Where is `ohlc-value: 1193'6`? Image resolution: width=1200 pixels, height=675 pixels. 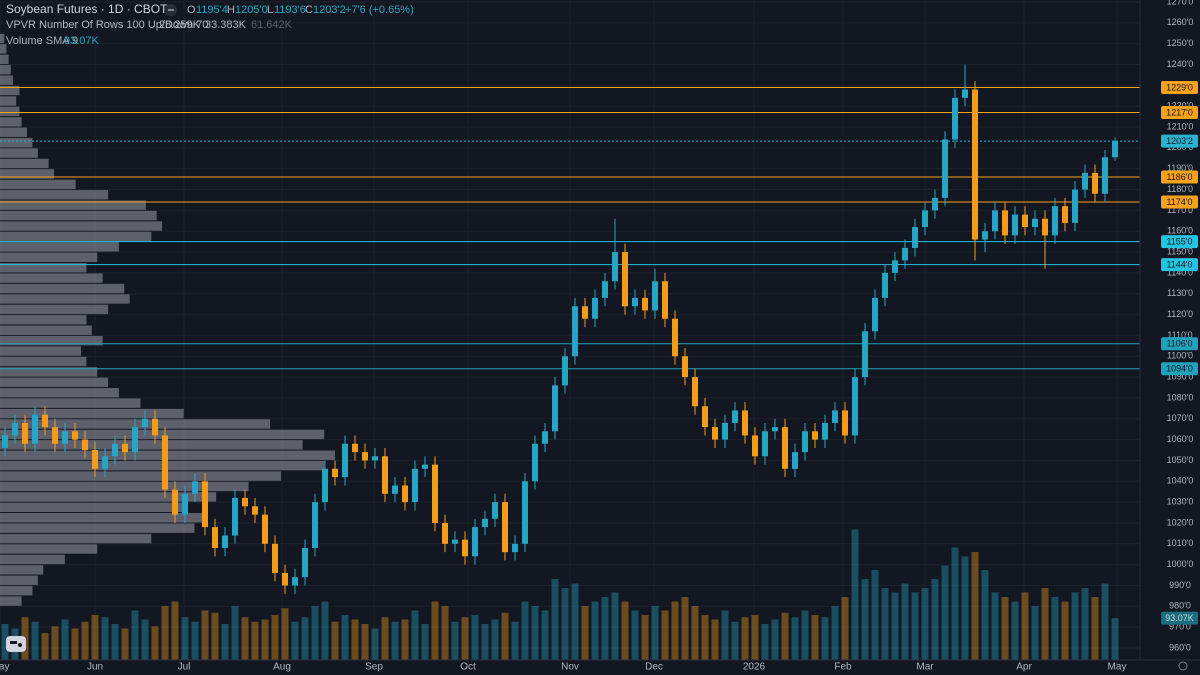 ohlc-value: 1193'6 is located at coordinates (290, 10).